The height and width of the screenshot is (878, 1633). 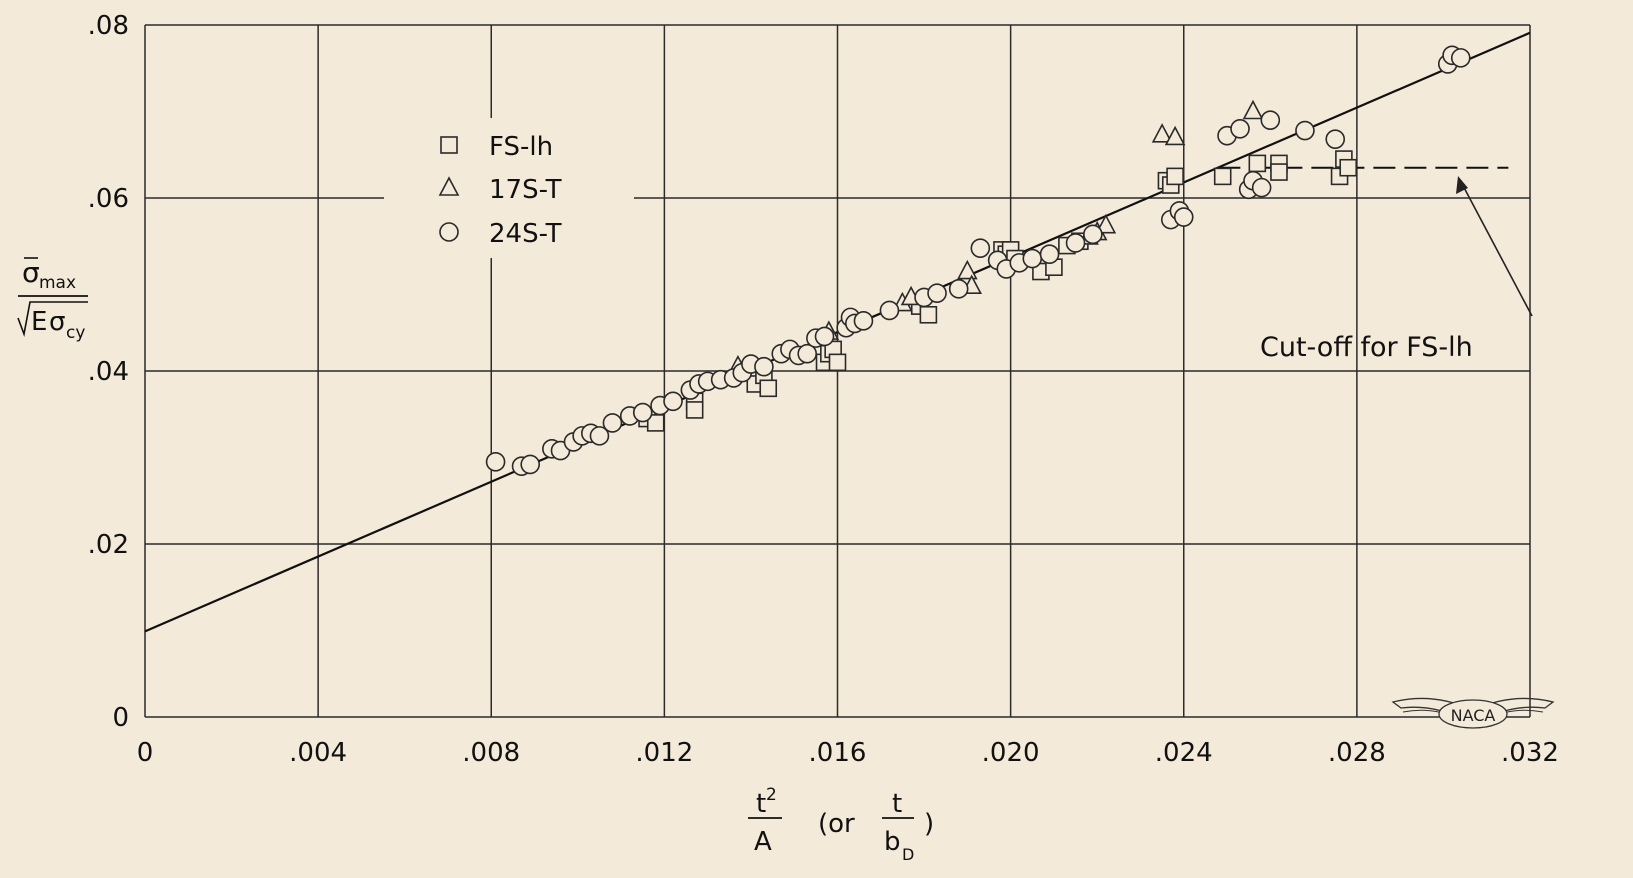 What do you see at coordinates (39, 322) in the screenshot?
I see `y-label-den-prefix: E` at bounding box center [39, 322].